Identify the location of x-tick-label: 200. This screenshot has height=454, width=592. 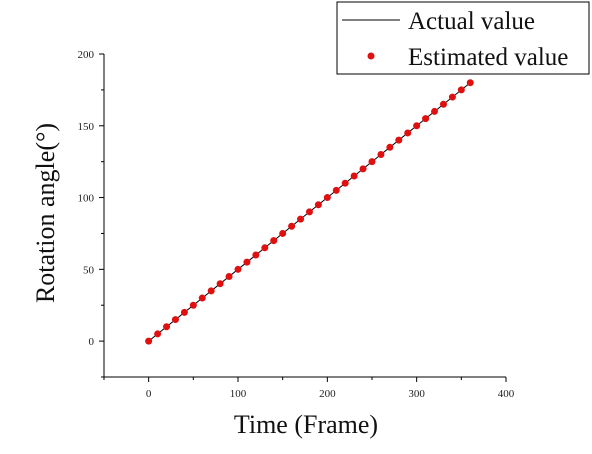
(327, 394).